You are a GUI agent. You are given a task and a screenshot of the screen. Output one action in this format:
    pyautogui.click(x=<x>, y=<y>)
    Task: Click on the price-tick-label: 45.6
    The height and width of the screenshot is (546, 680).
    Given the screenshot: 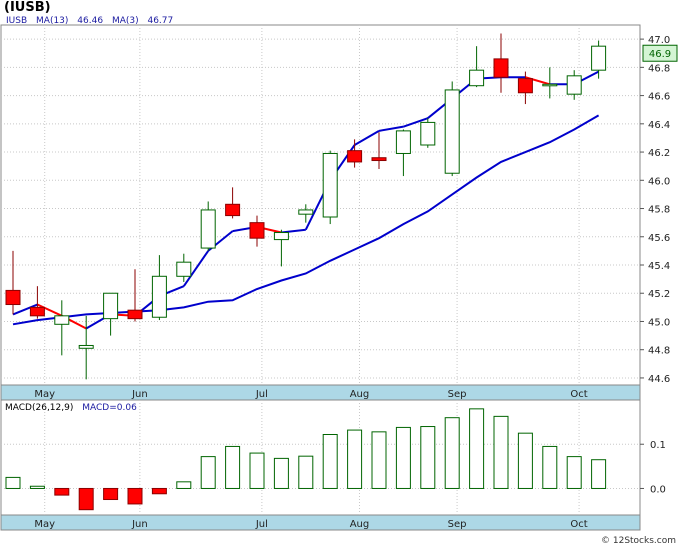 What is the action you would take?
    pyautogui.click(x=659, y=238)
    